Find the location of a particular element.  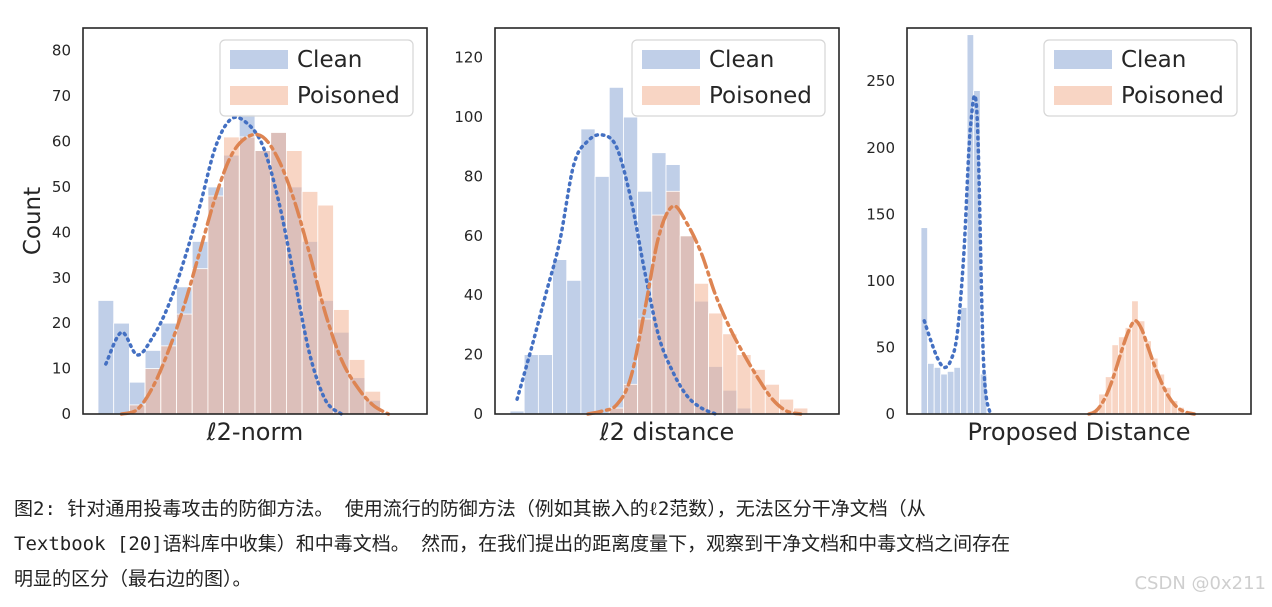

y-tick-label: 10 is located at coordinates (61, 369).